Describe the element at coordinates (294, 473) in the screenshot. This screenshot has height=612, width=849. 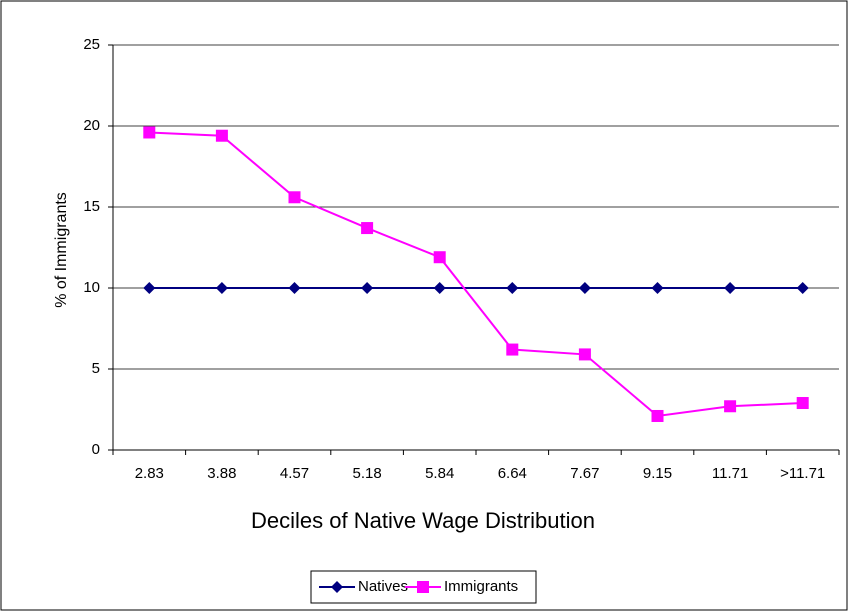
I see `x-tick-label: 4.57` at that location.